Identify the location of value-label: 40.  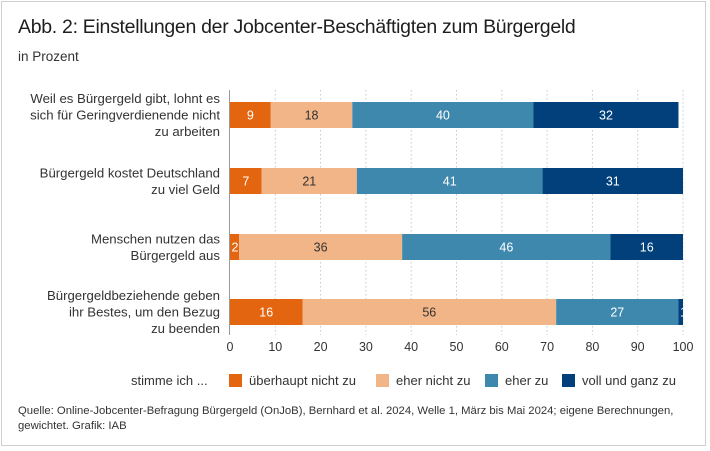
(443, 116).